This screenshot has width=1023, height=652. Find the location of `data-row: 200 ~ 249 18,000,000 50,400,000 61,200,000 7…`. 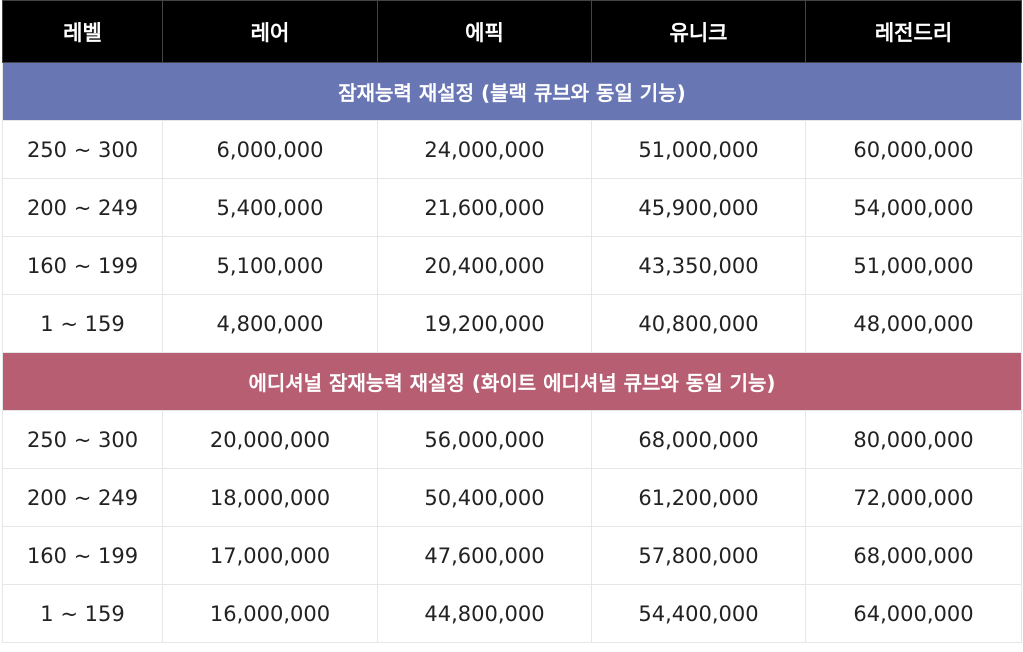

data-row: 200 ~ 249 18,000,000 50,400,000 61,200,000 7… is located at coordinates (512, 497).